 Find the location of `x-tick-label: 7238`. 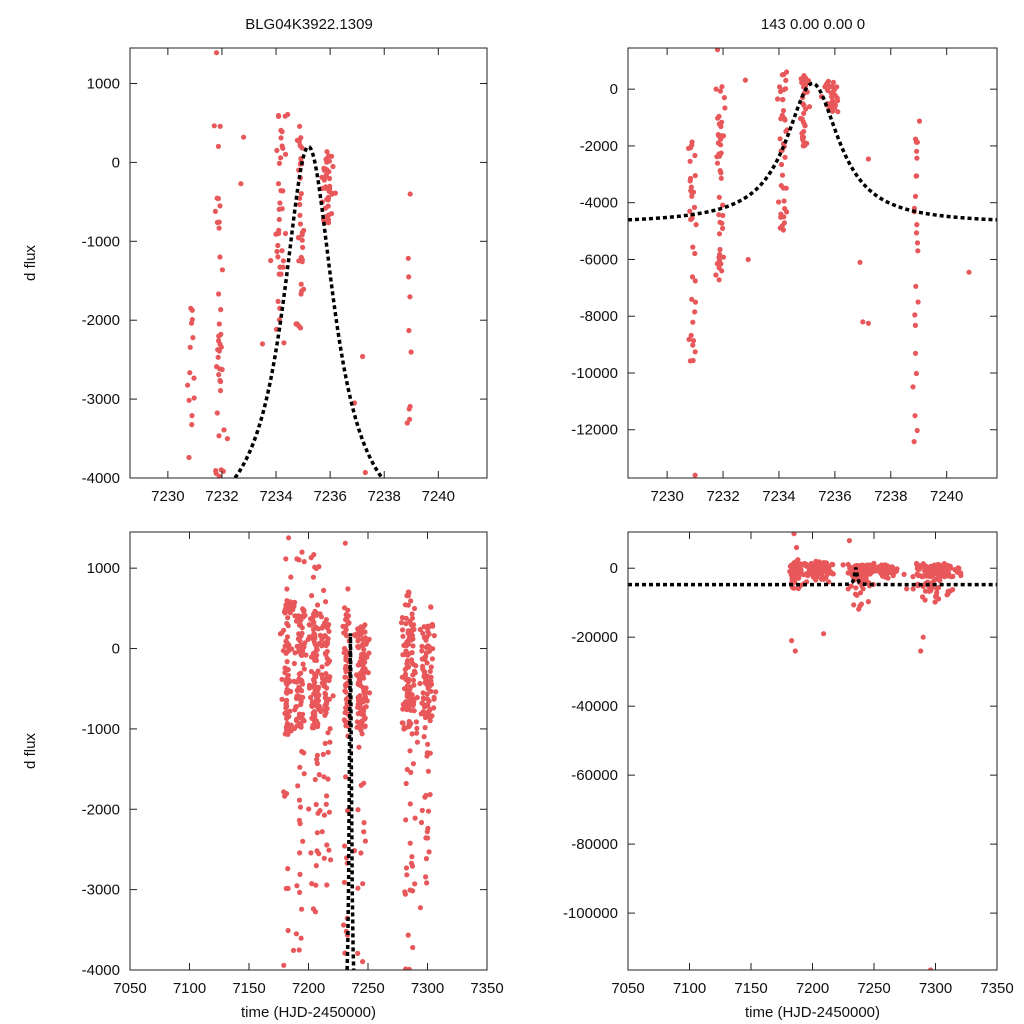

x-tick-label: 7238 is located at coordinates (890, 496).